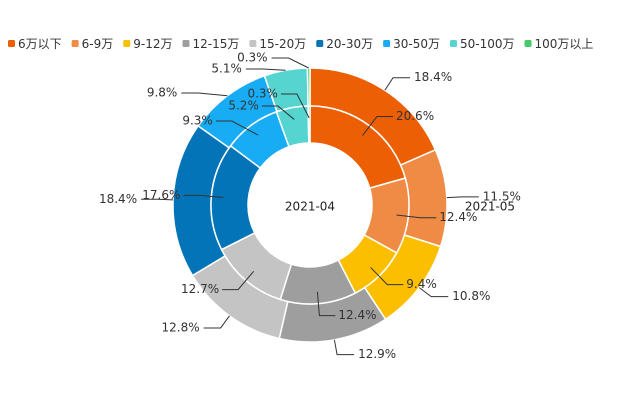 This screenshot has width=620, height=417. I want to click on legend-label: 30-50万, so click(416, 44).